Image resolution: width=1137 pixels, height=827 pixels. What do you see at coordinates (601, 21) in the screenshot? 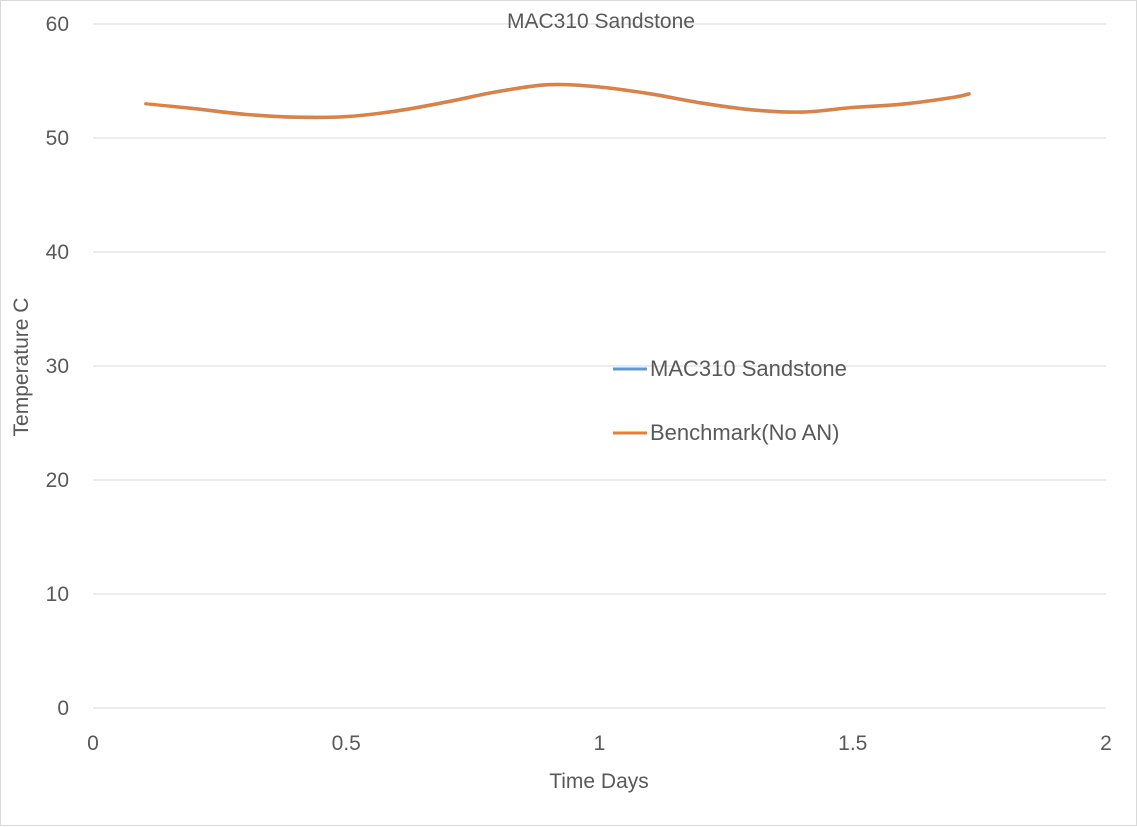
I see `chart-title: MAC310 Sandstone` at bounding box center [601, 21].